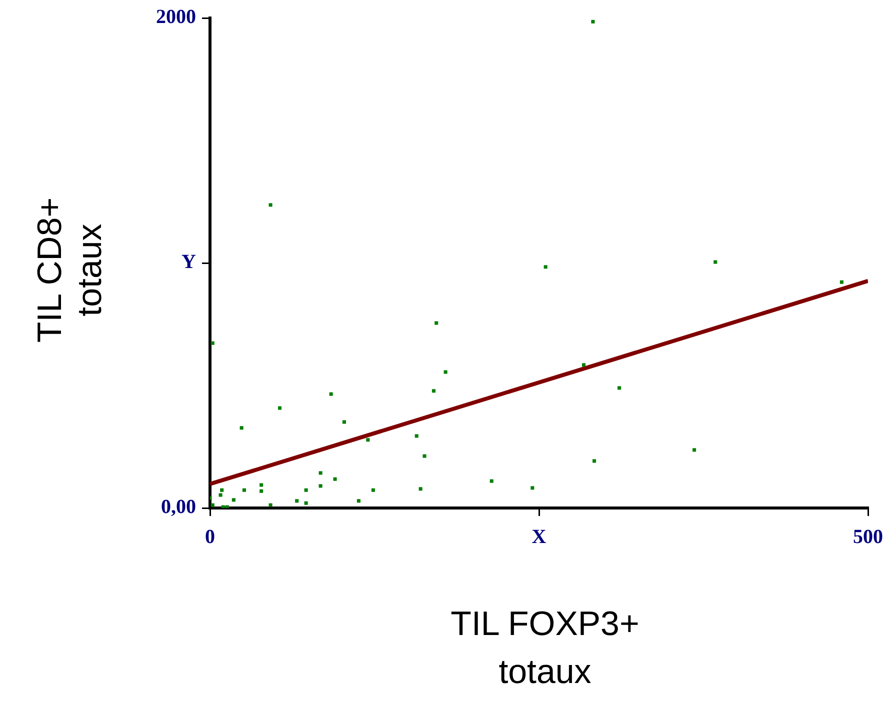 The image size is (893, 708). Describe the element at coordinates (178, 507) in the screenshot. I see `y-tick-label: 0,00` at that location.